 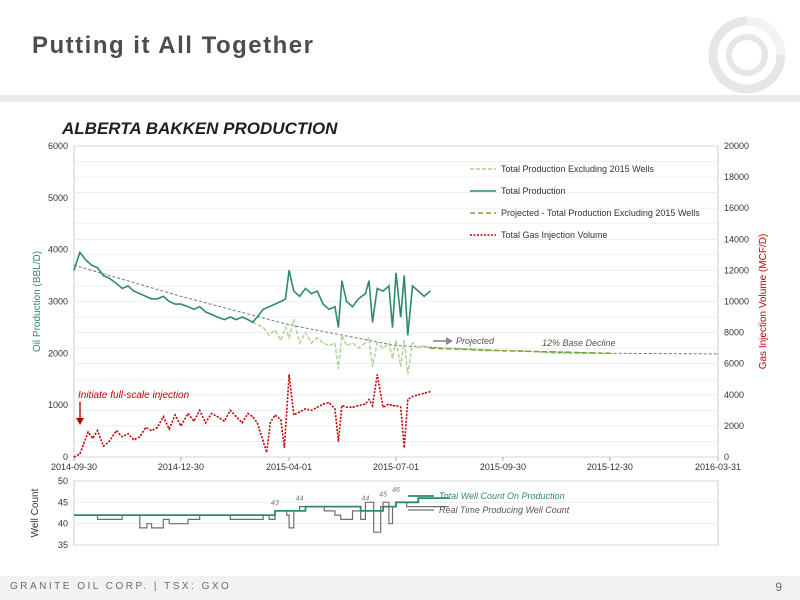 What do you see at coordinates (173, 45) in the screenshot?
I see `slide-title: Putting it All Together` at bounding box center [173, 45].